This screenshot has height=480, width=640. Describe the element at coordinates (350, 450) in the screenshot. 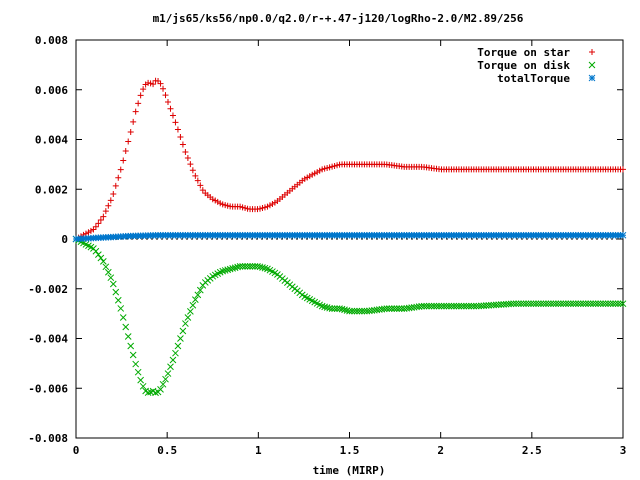

I see `x-tick-label: 1.5` at that location.